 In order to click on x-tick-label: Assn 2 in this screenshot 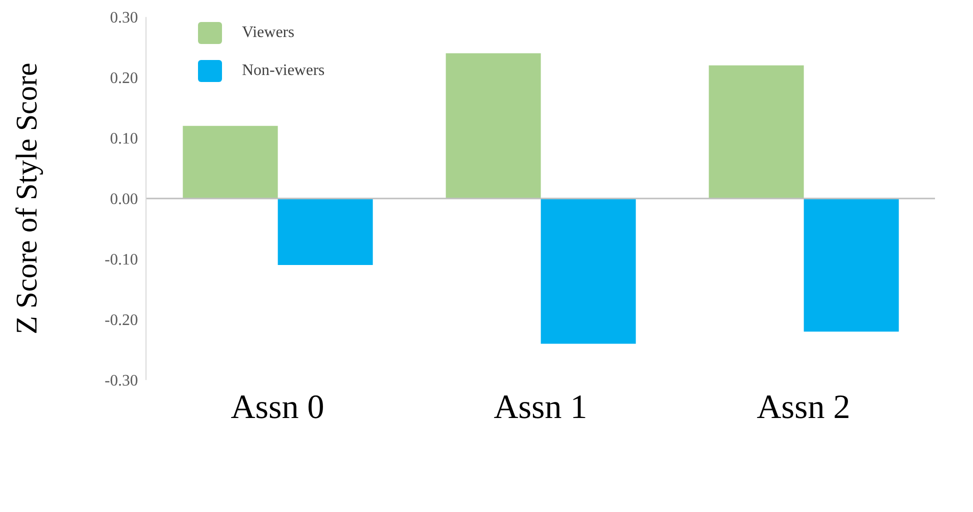, I will do `click(803, 407)`.